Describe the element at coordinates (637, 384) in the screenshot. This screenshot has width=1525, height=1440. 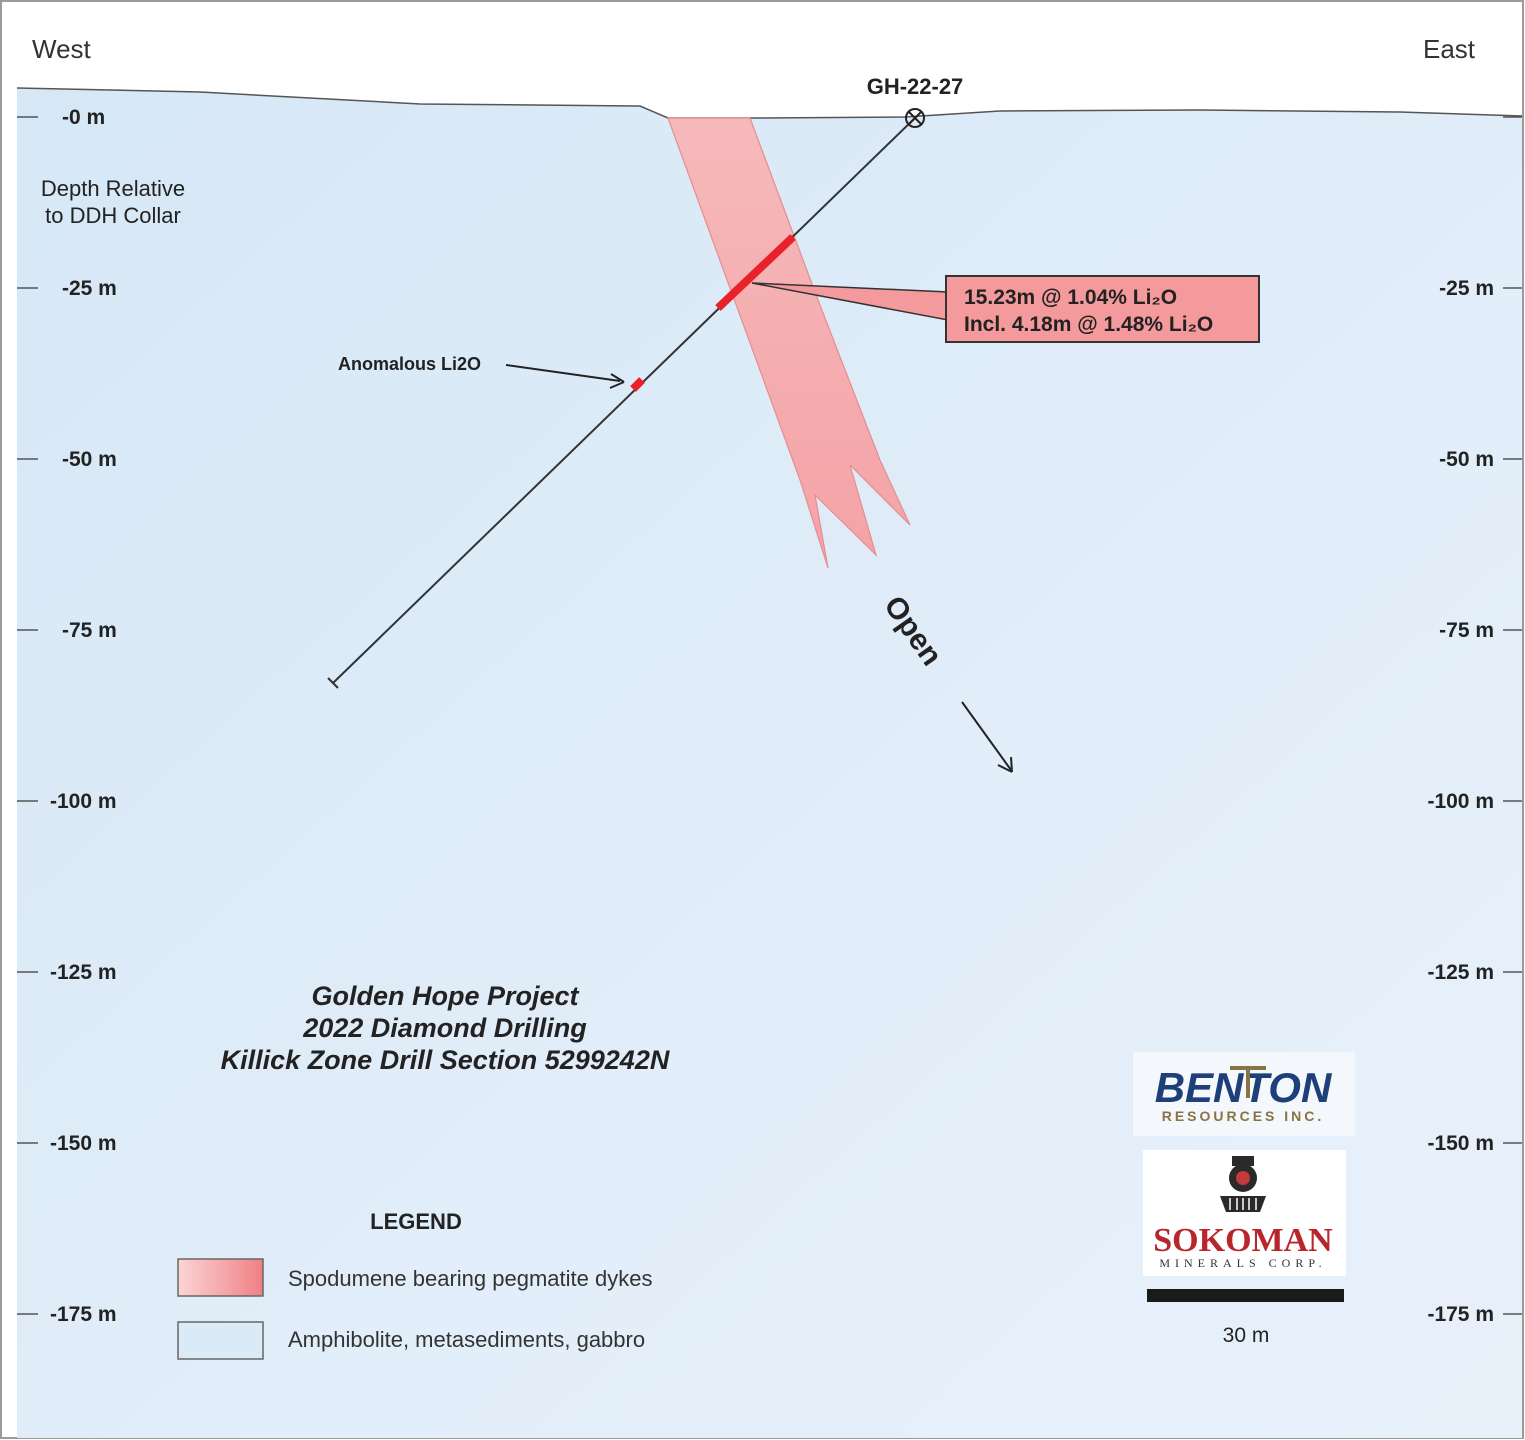
I see `intercept-anomalous` at that location.